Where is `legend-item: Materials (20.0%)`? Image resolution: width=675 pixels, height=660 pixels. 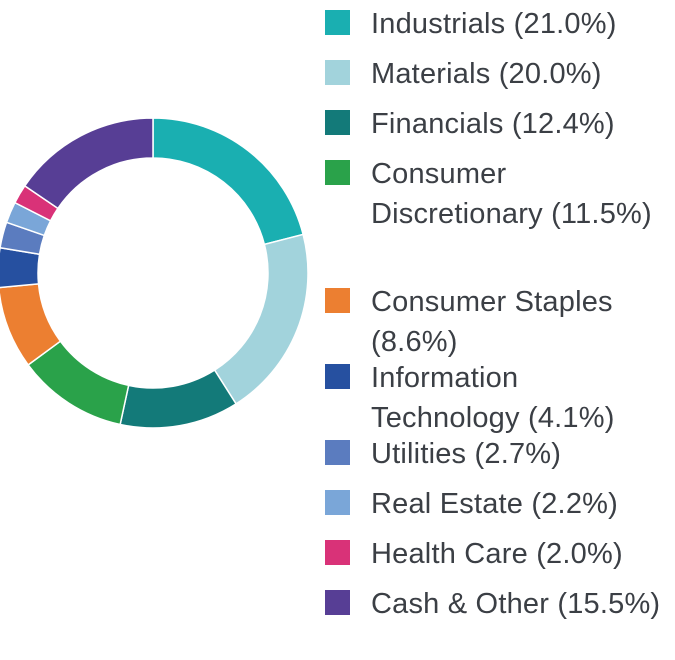
legend-item: Materials (20.0%) is located at coordinates (497, 79).